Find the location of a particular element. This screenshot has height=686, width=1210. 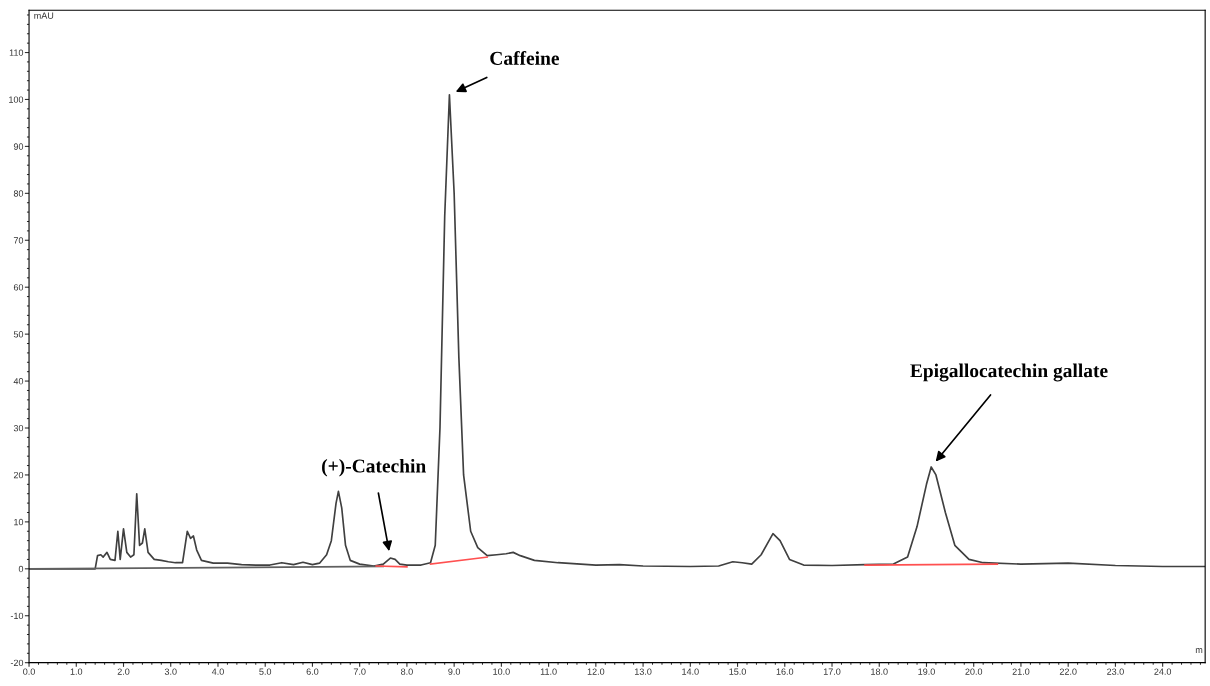

x-tick-label: 5.0 is located at coordinates (265, 671).